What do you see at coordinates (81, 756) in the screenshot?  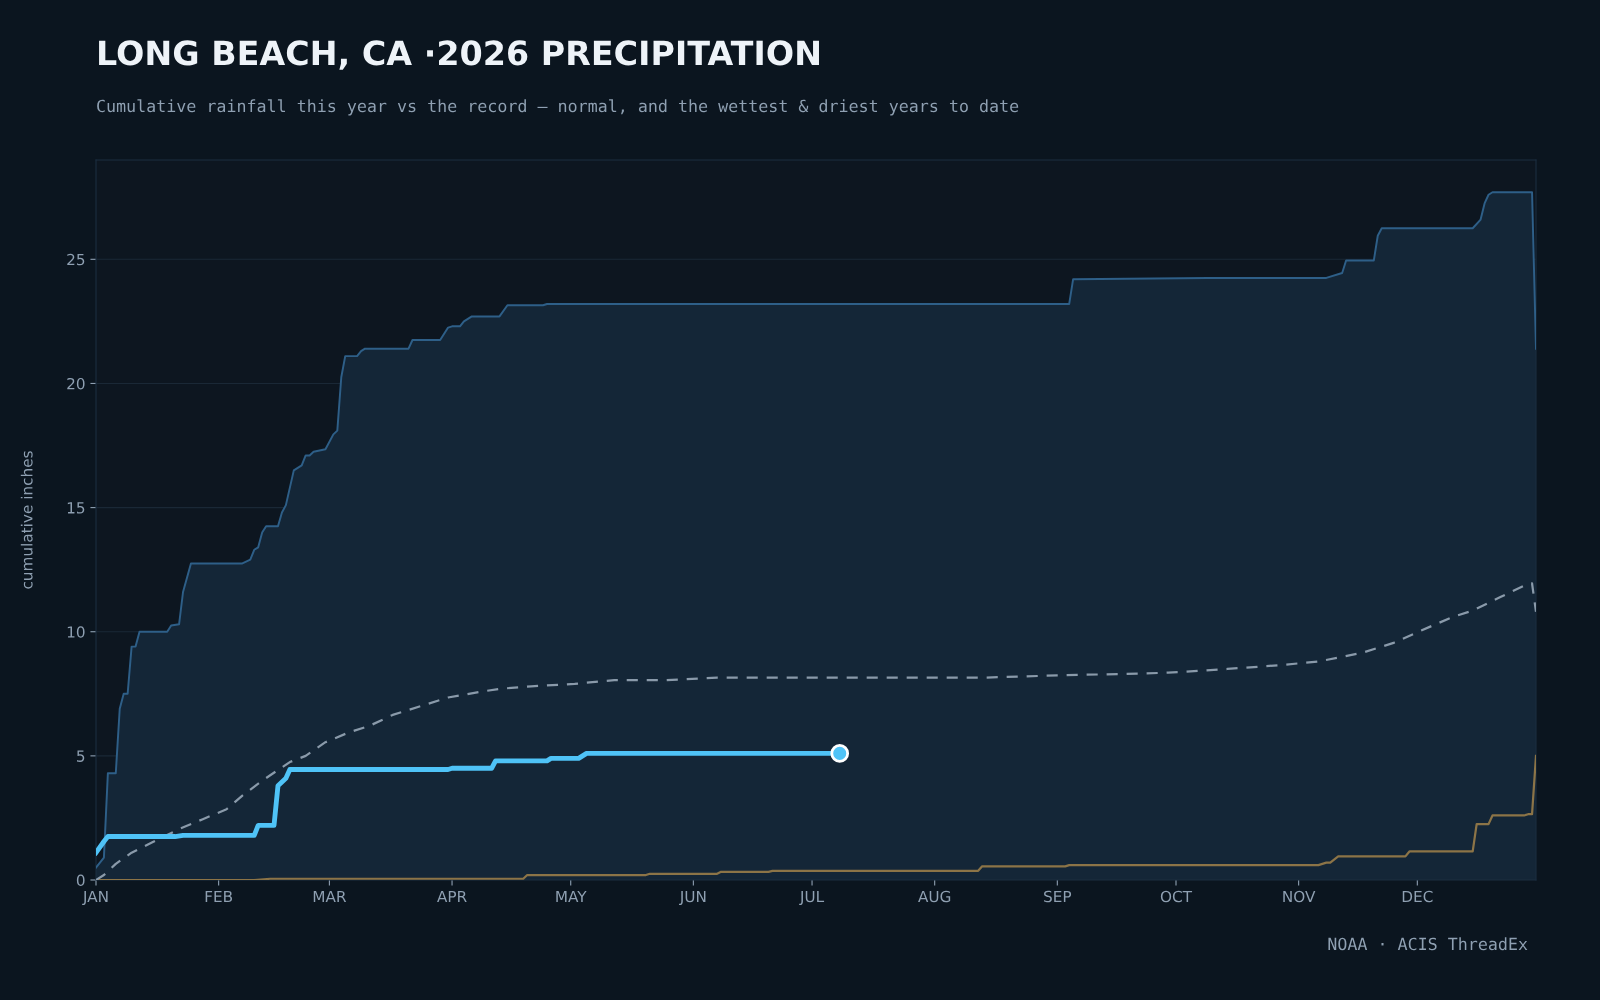 I see `y-tick-label: 5` at bounding box center [81, 756].